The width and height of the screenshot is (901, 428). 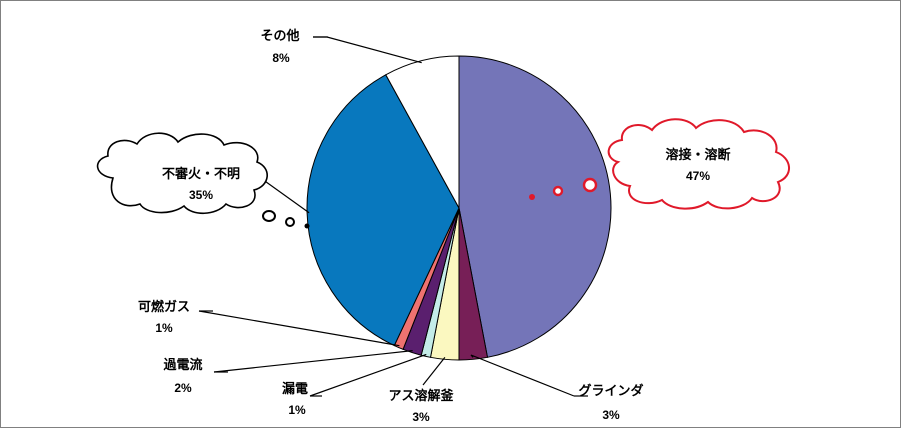 I want to click on label-gas: 可燃ガス 1%, so click(x=164, y=317).